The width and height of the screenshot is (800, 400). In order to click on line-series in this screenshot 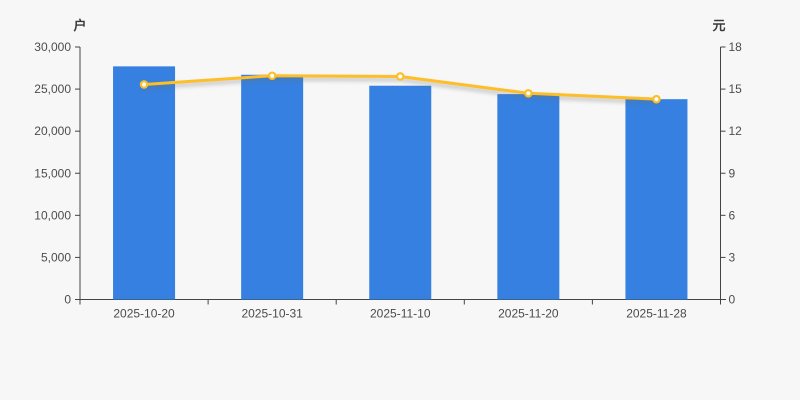, I will do `click(400, 87)`.